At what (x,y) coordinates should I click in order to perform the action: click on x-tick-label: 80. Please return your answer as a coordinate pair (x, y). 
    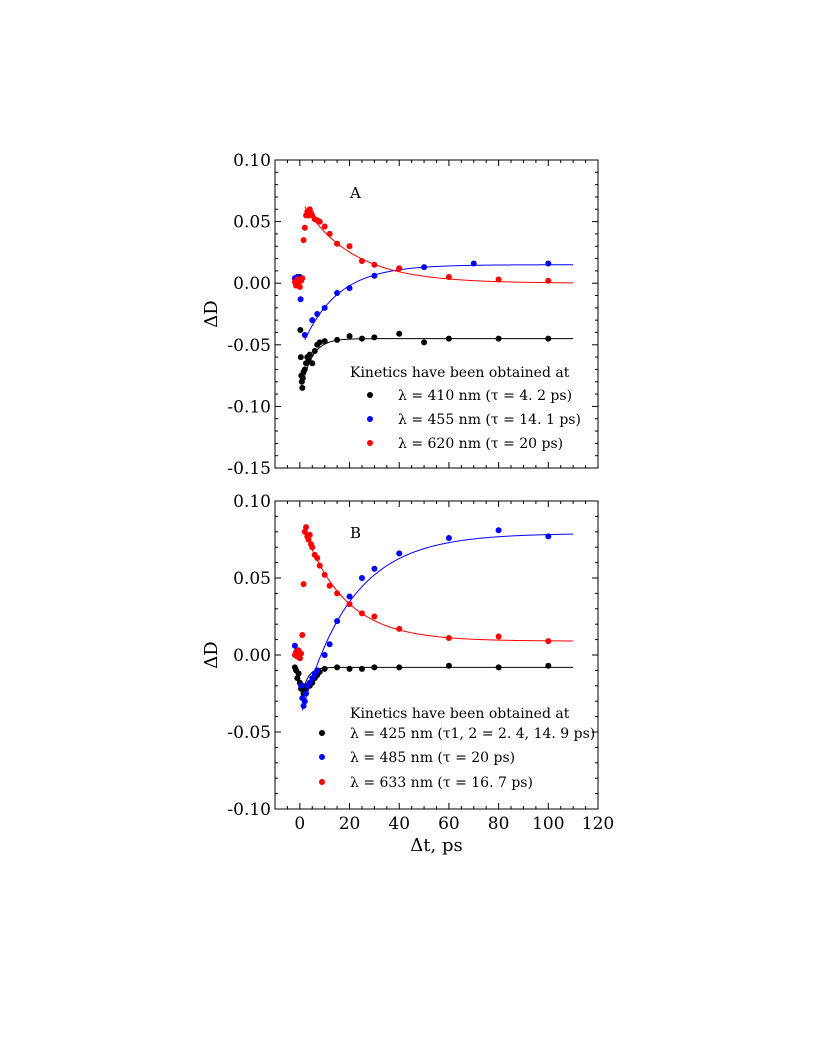
    Looking at the image, I should click on (499, 824).